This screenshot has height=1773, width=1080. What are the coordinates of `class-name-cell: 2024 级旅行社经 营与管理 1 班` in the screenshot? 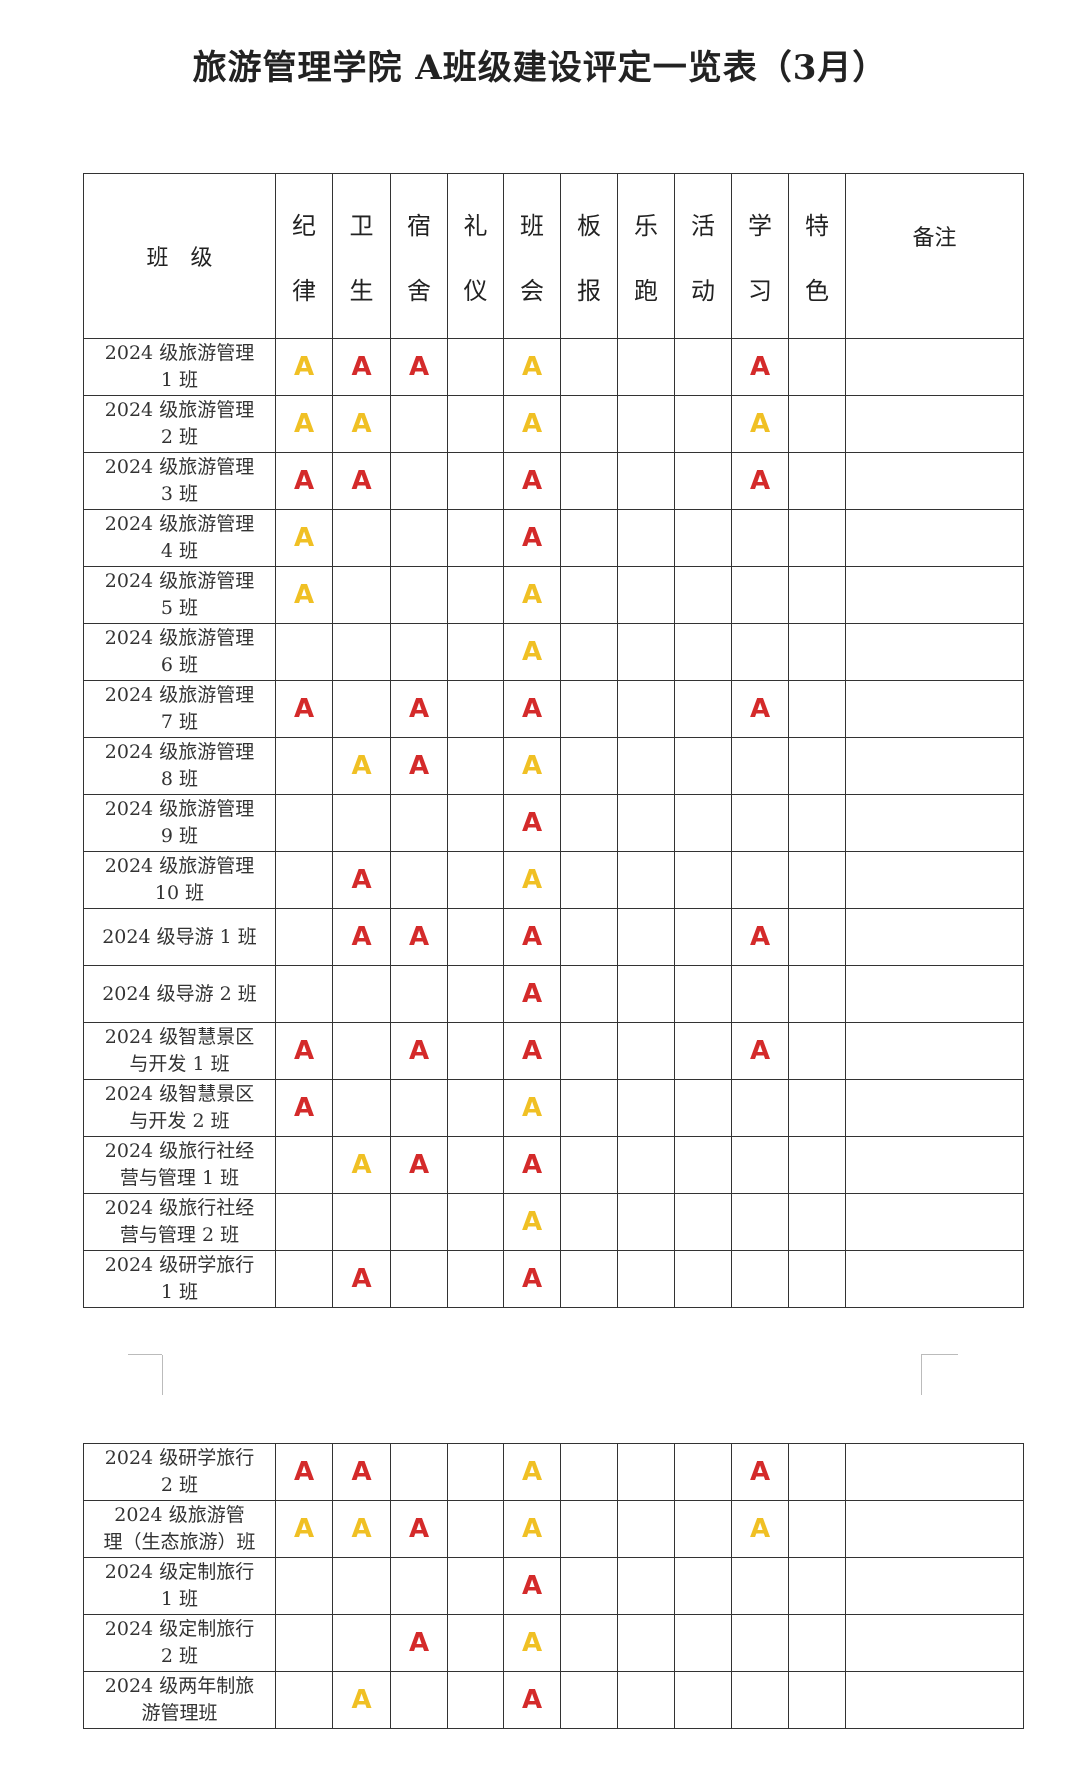 It's located at (179, 1165).